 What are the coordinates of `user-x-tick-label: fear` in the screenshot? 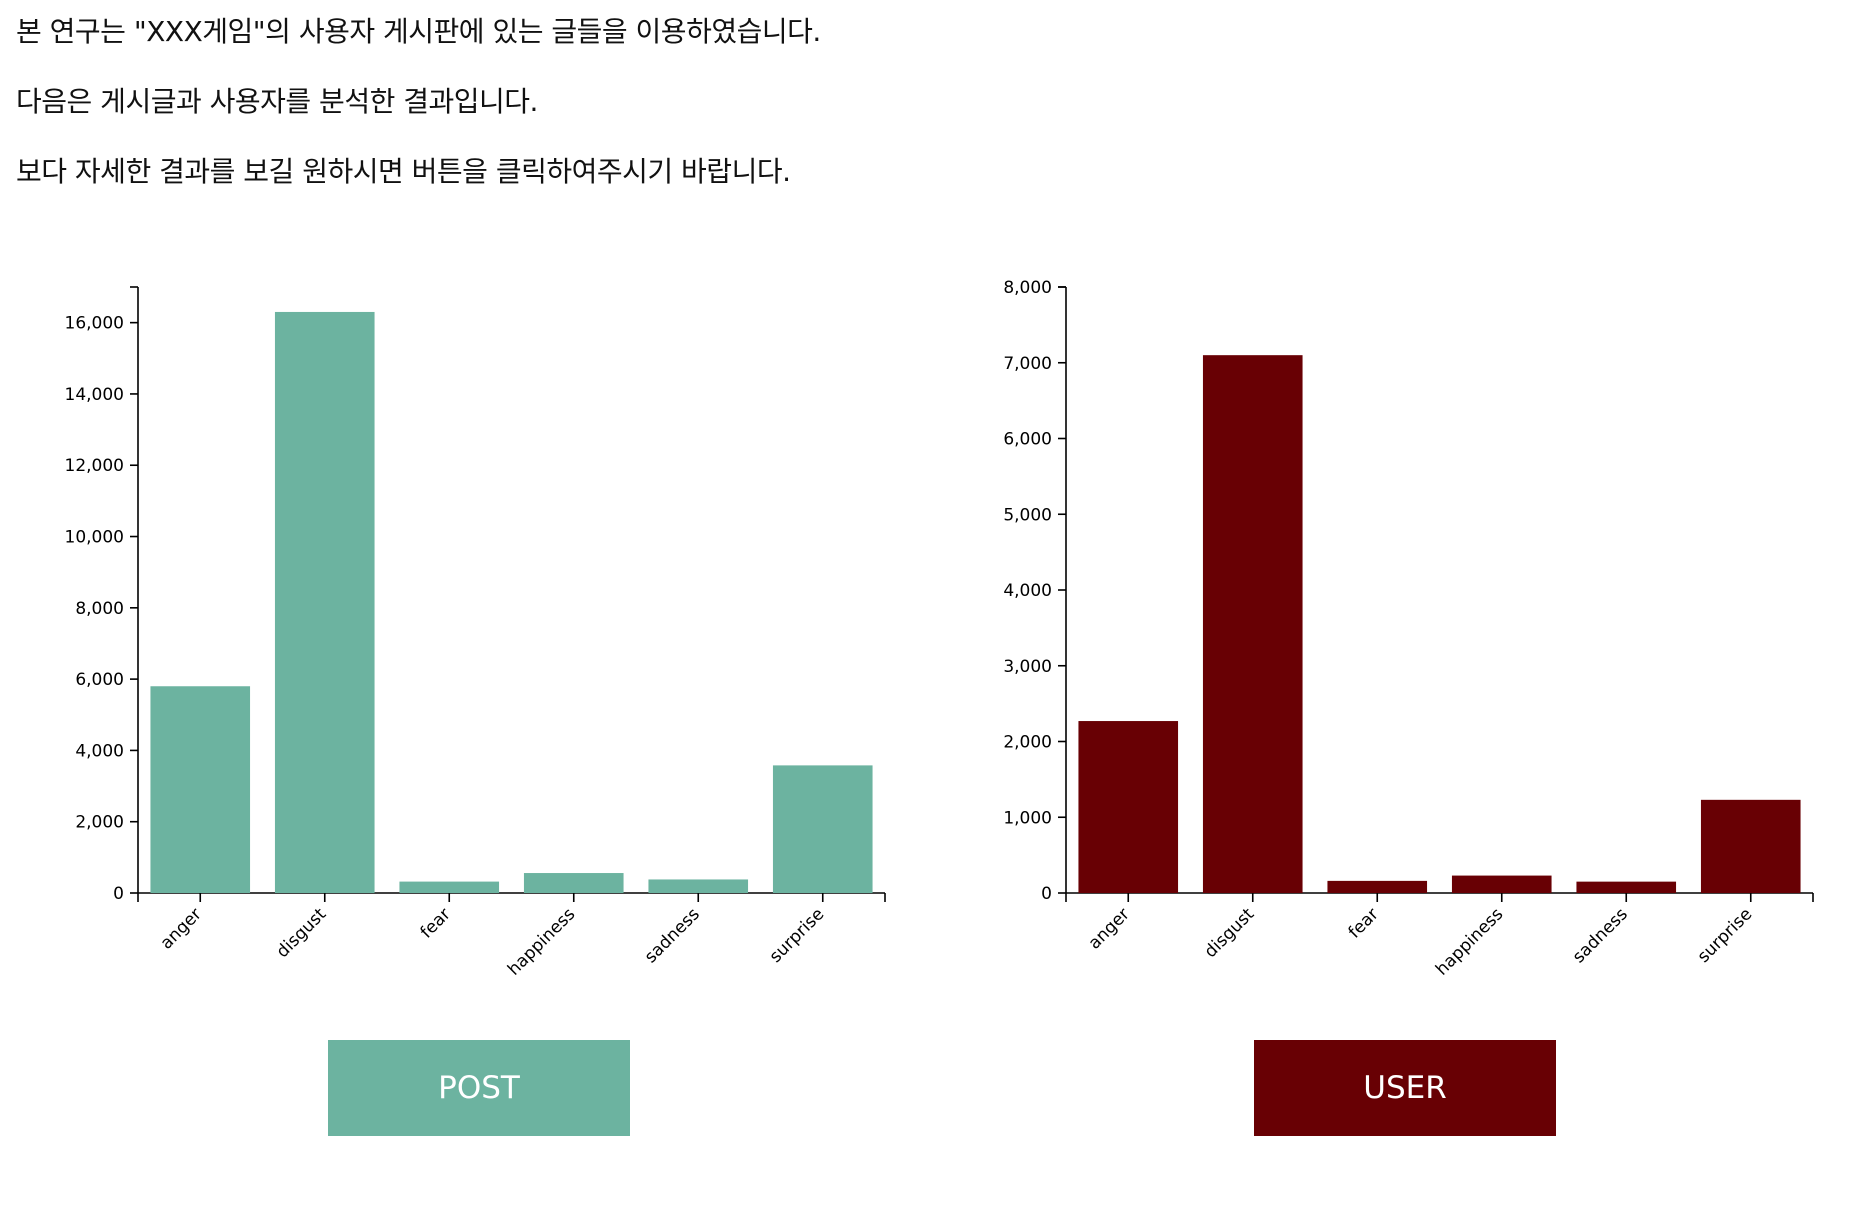 It's located at (1364, 923).